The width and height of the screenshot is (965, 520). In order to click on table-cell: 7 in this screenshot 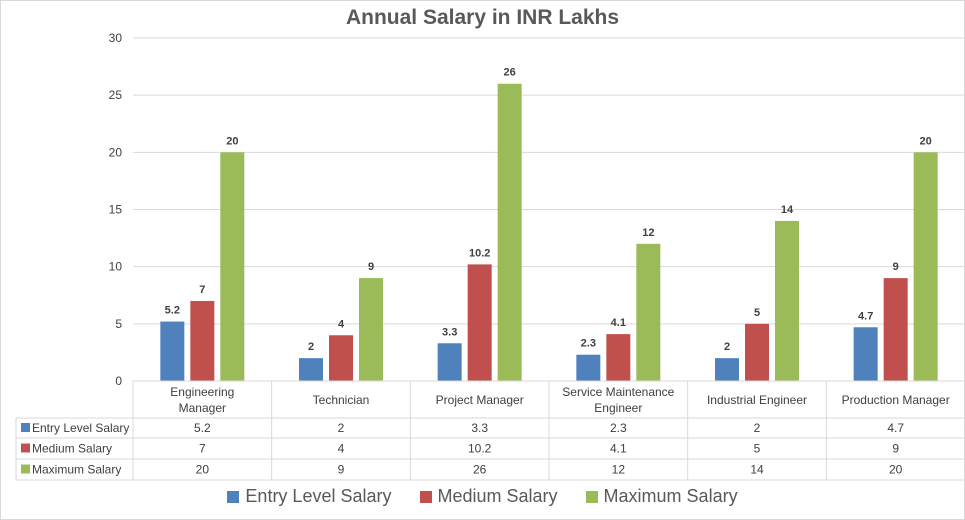, I will do `click(202, 449)`.